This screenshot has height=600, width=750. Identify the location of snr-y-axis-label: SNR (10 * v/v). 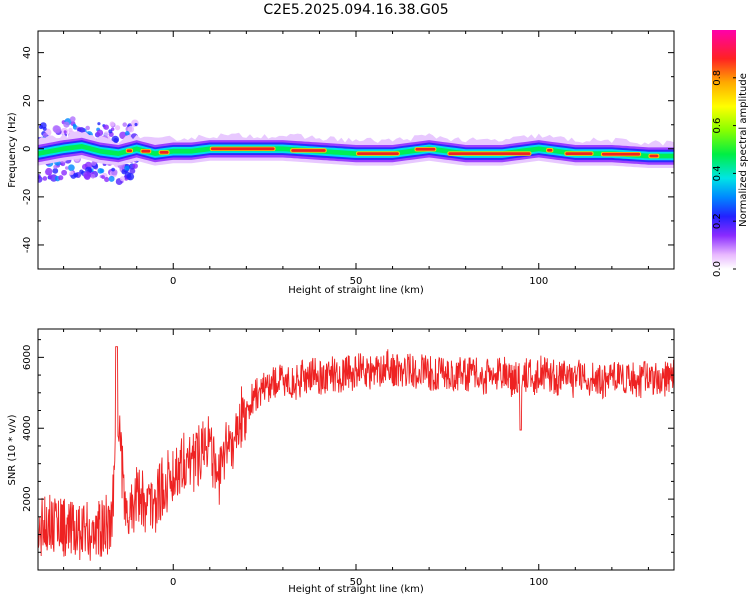
(12, 449).